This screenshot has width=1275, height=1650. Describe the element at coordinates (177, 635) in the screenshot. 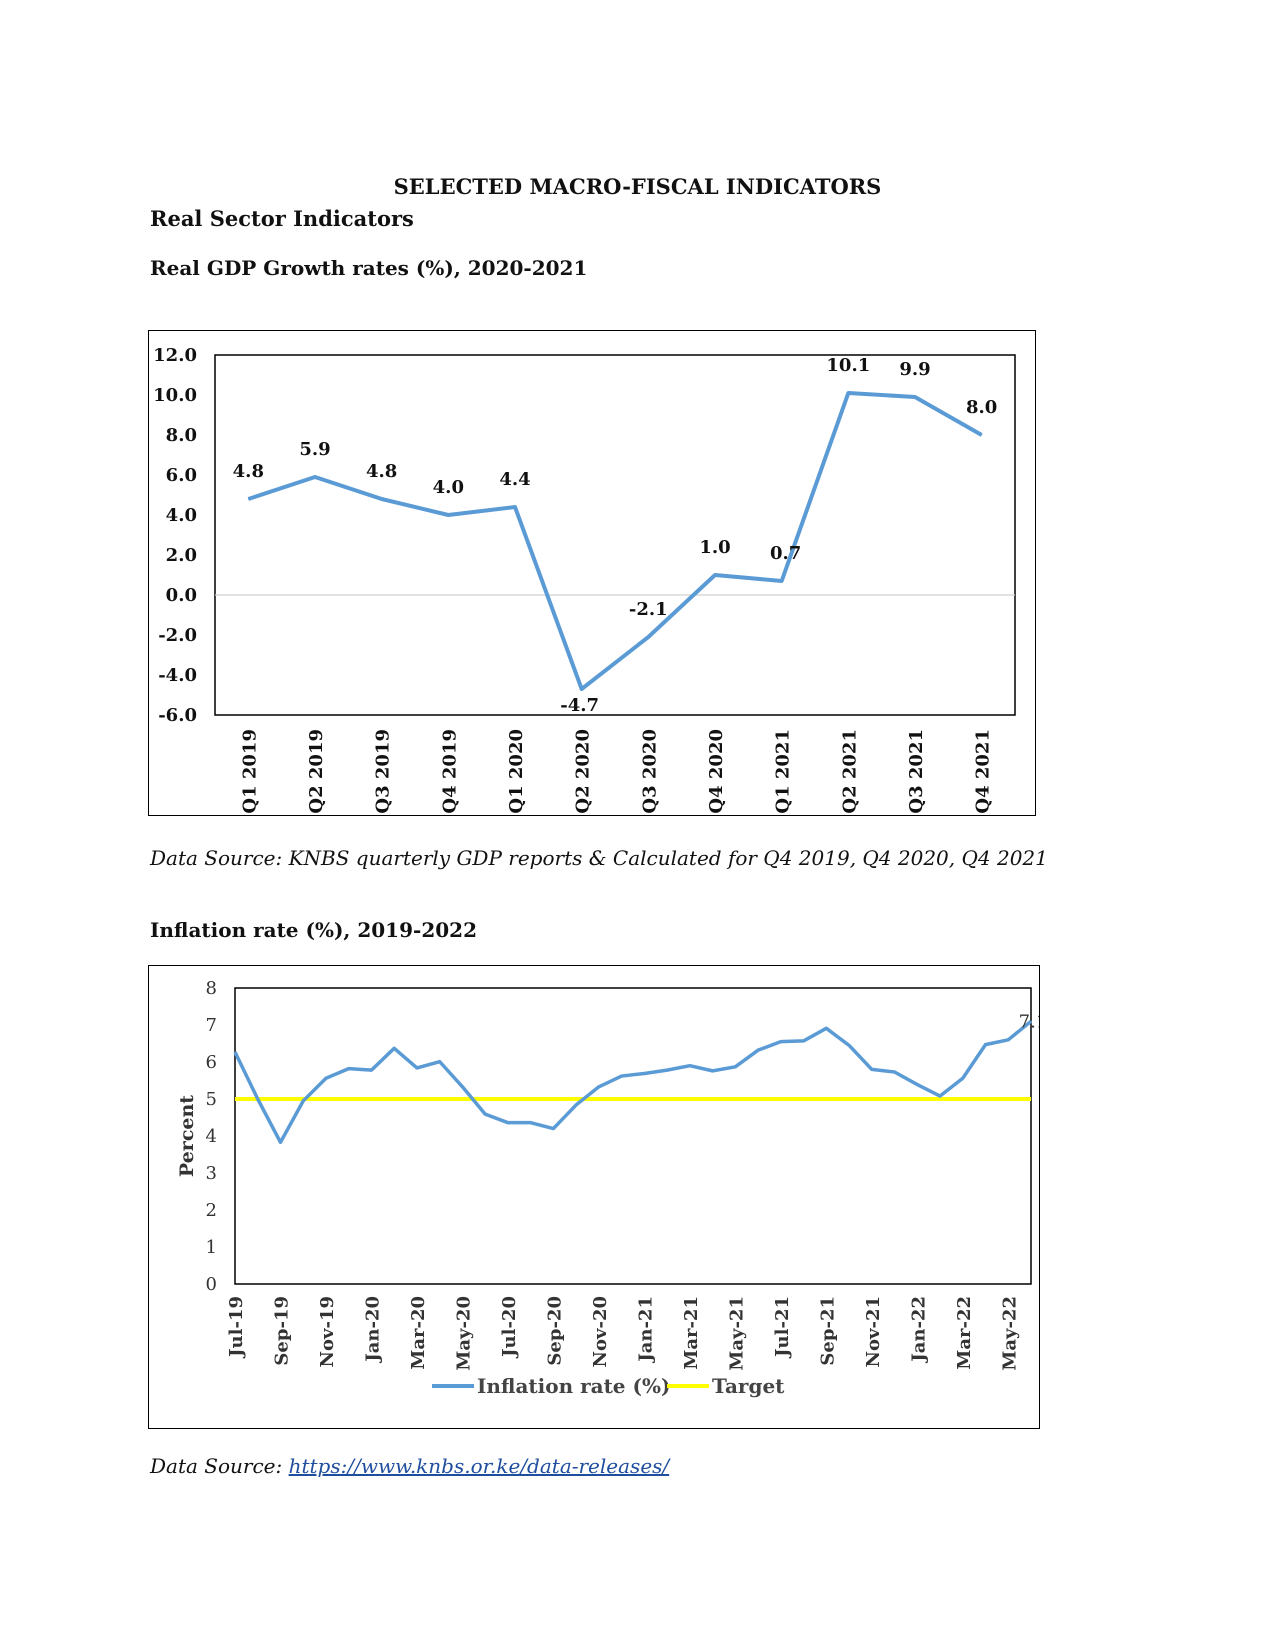

I see `gdp-y-tick-label: -2.0` at that location.